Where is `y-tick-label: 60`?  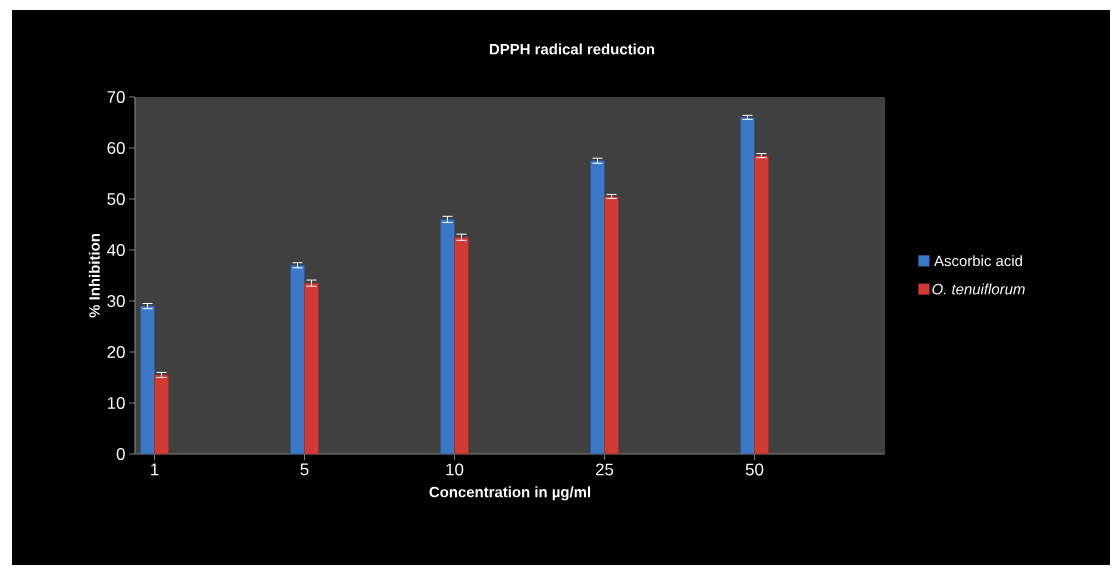
y-tick-label: 60 is located at coordinates (116, 147).